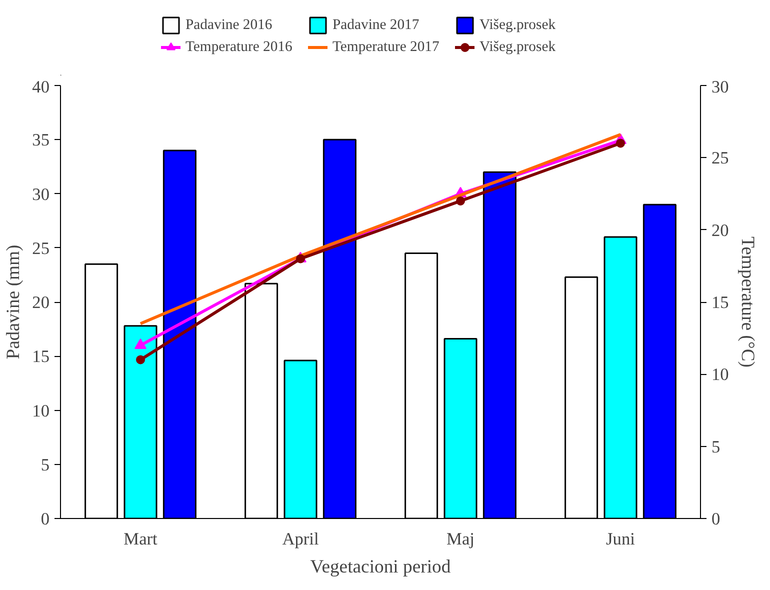 Image resolution: width=770 pixels, height=590 pixels. What do you see at coordinates (41, 140) in the screenshot?
I see `y-tick-label: 35` at bounding box center [41, 140].